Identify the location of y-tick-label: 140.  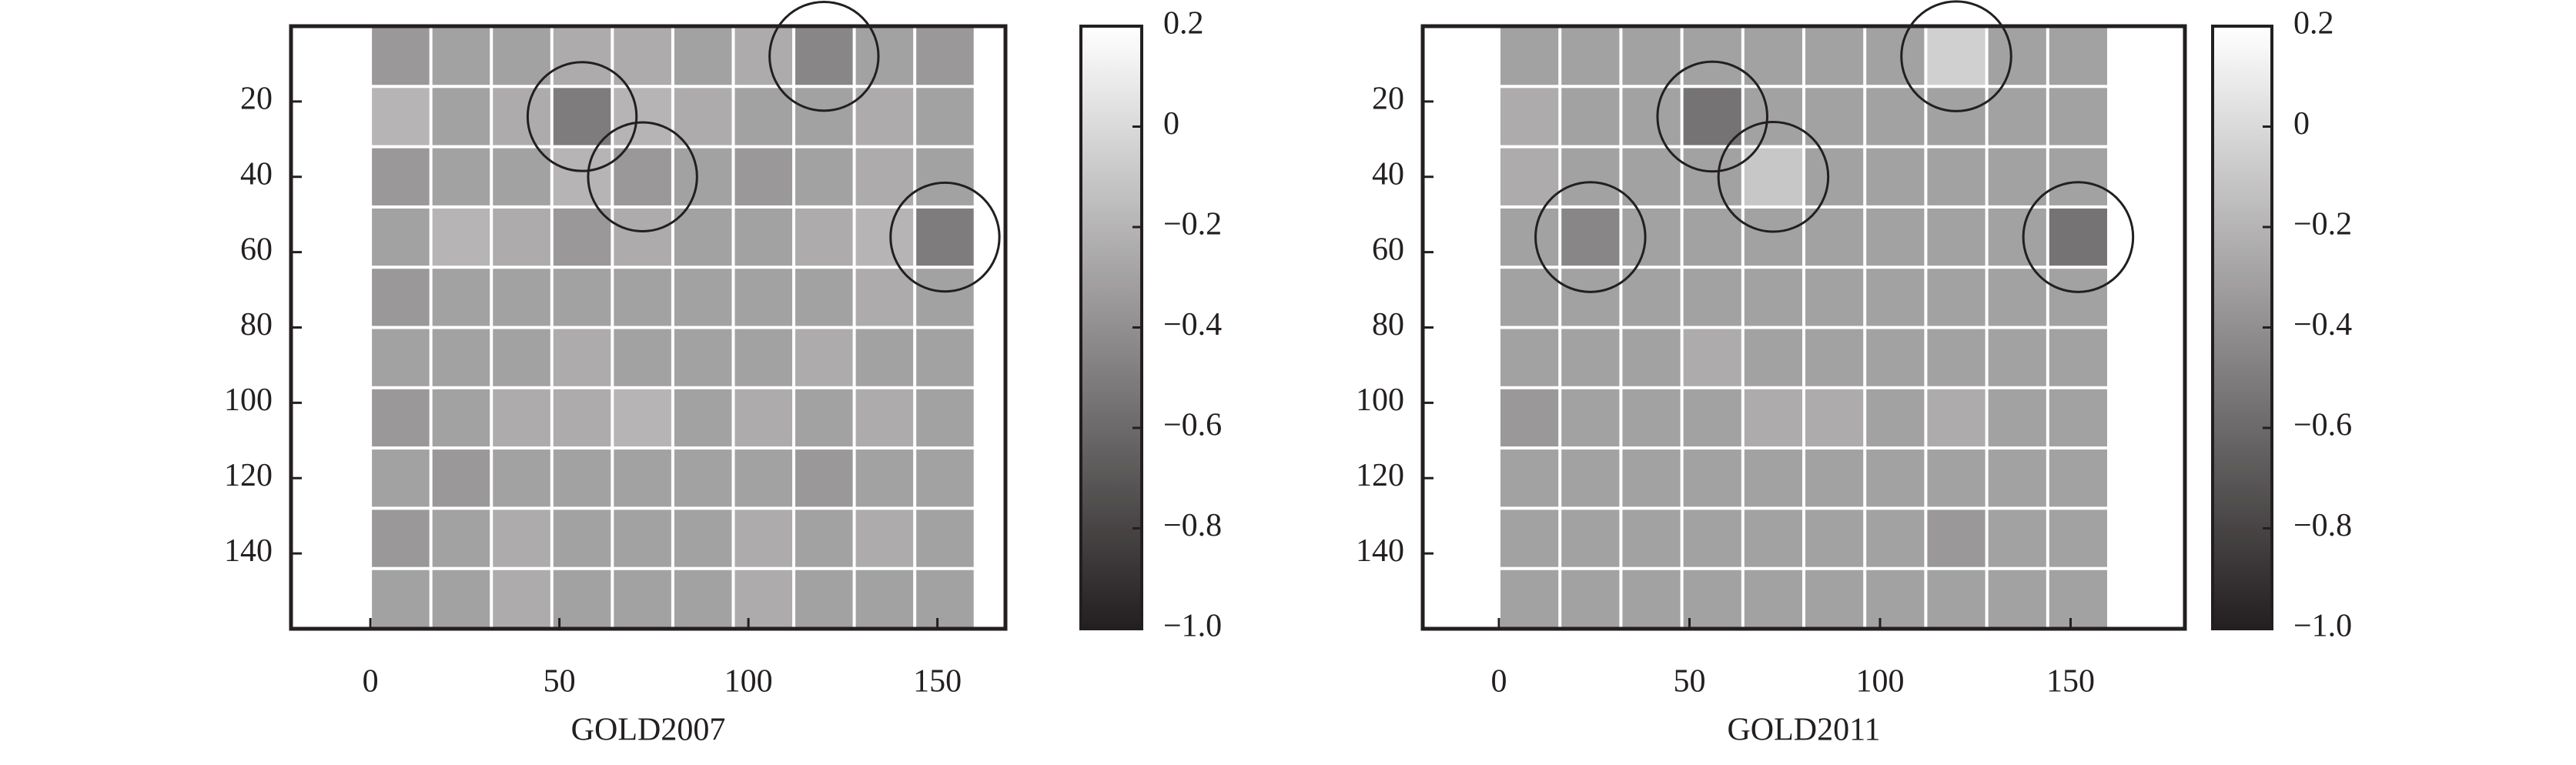
(249, 551).